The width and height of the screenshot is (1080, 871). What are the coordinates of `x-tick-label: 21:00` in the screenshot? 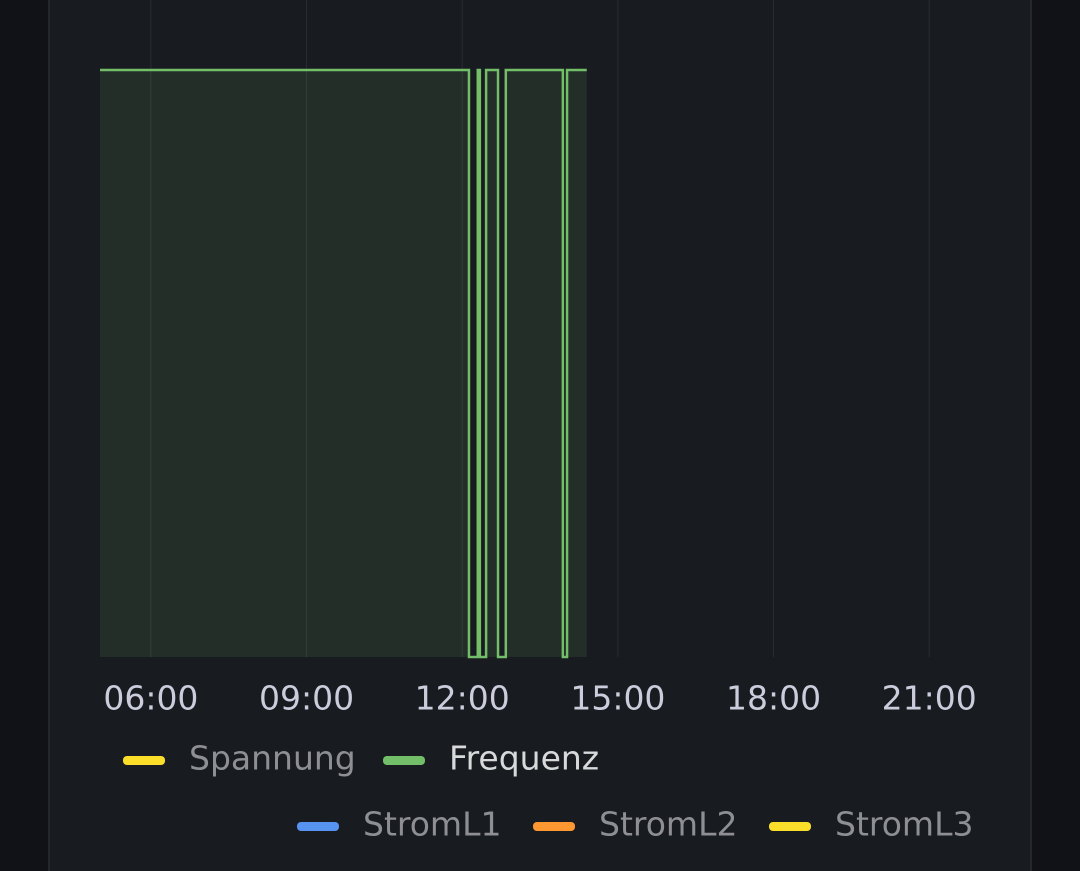 It's located at (929, 698).